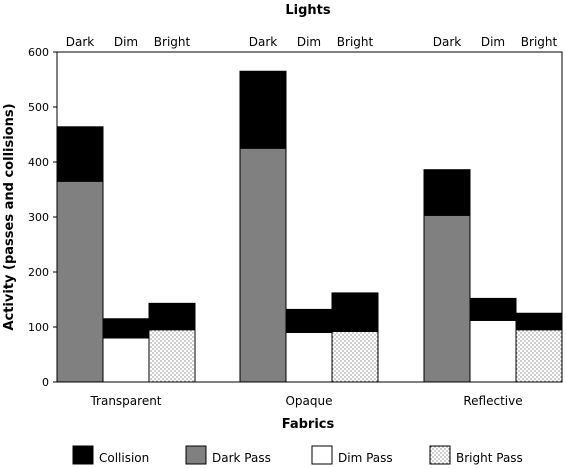 The image size is (566, 468). Describe the element at coordinates (489, 458) in the screenshot. I see `legend-label: Bright Pass` at that location.